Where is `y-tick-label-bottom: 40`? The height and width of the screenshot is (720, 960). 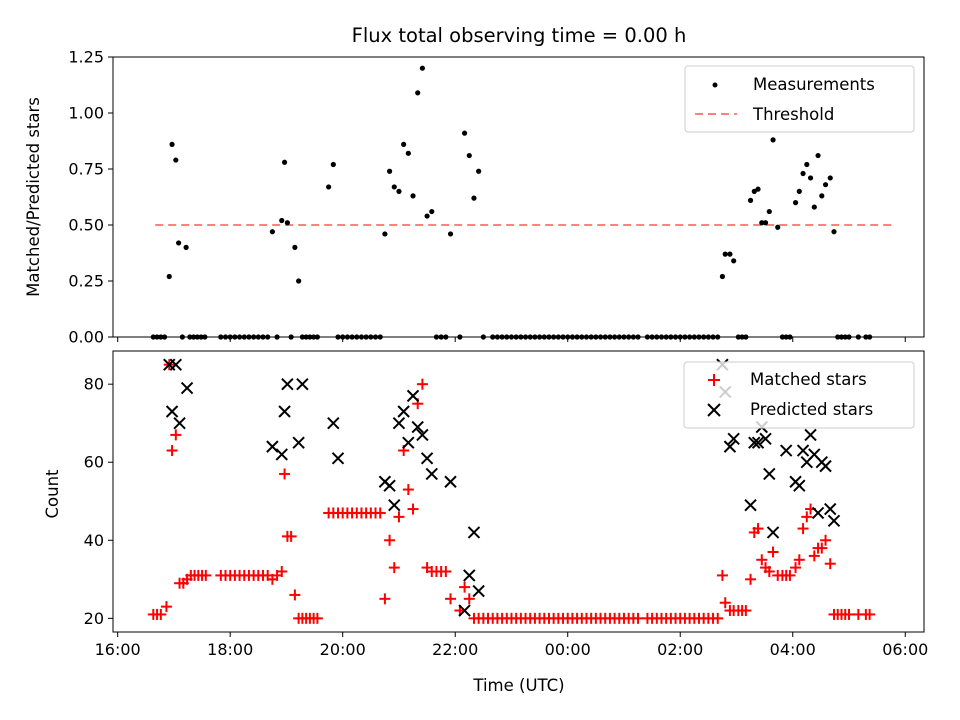
y-tick-label-bottom: 40 is located at coordinates (94, 540).